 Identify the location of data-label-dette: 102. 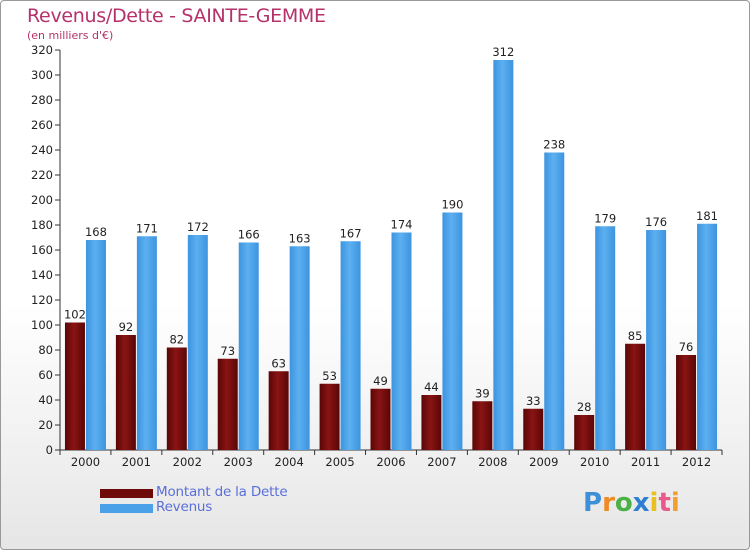
(75, 315).